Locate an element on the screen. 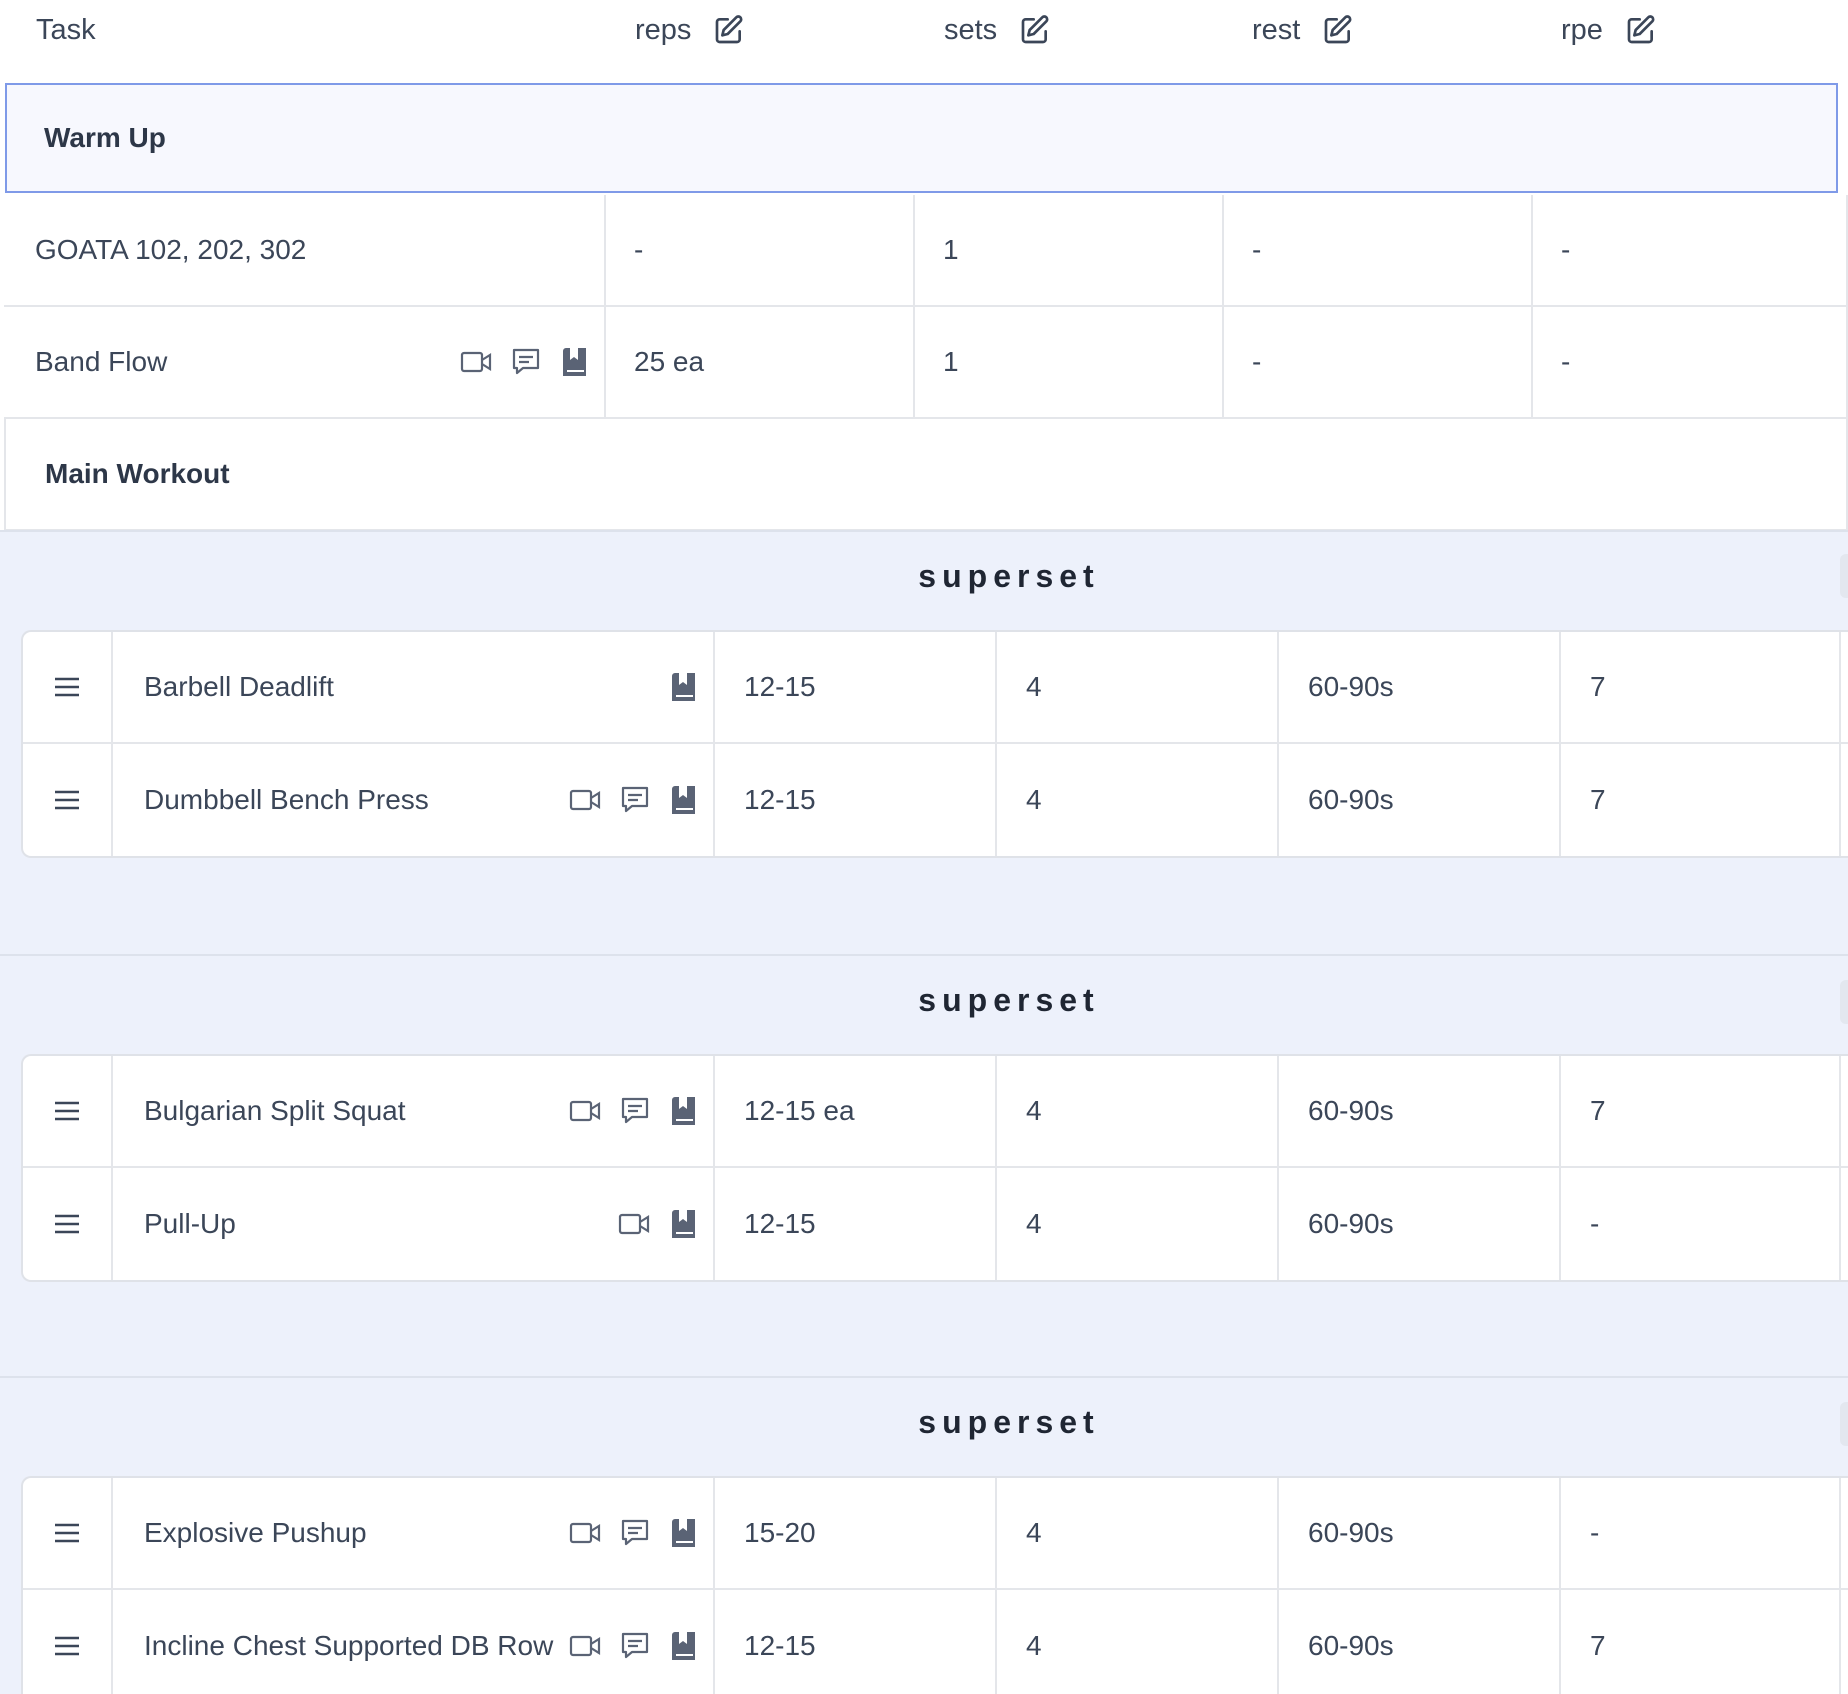  column-header-rest: rest is located at coordinates (1303, 30).